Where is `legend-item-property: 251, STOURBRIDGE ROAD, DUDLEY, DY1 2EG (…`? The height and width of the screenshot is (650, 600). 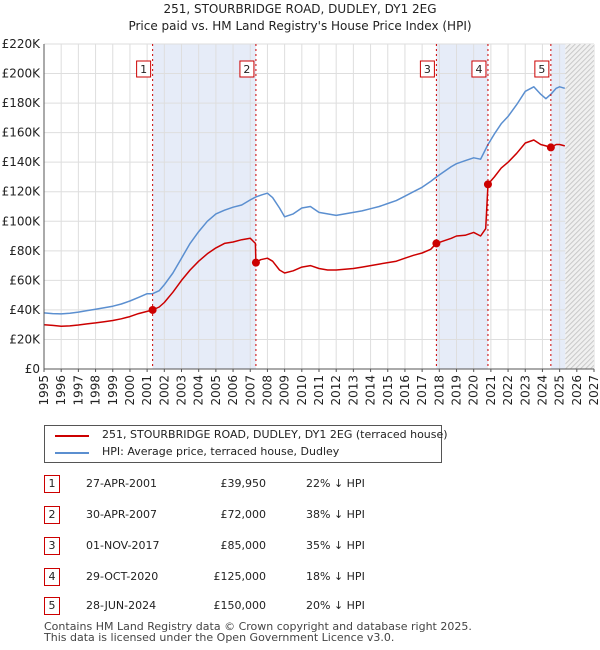
legend-item-property: 251, STOURBRIDGE ROAD, DUDLEY, DY1 2EG (… is located at coordinates (246, 435).